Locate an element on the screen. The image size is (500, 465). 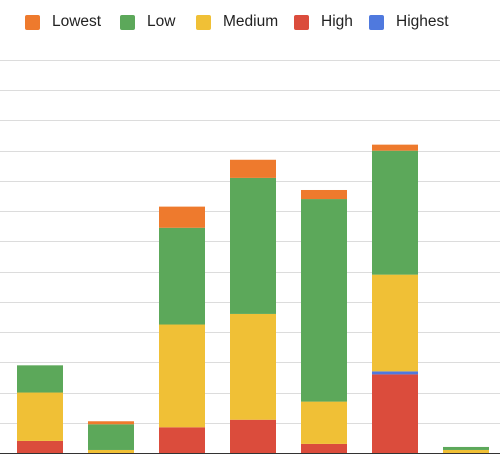
legend-item-highest: Highest is located at coordinates (409, 22).